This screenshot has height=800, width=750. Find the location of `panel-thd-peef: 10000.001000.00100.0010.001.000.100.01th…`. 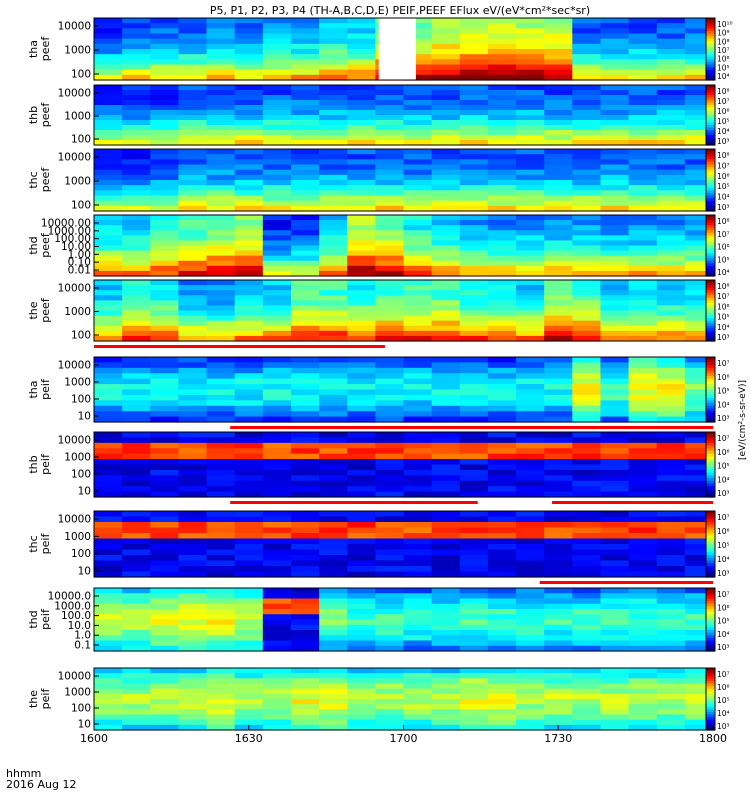

panel-thd-peef: 10000.001000.00100.0010.001.000.100.01th… is located at coordinates (378, 245).